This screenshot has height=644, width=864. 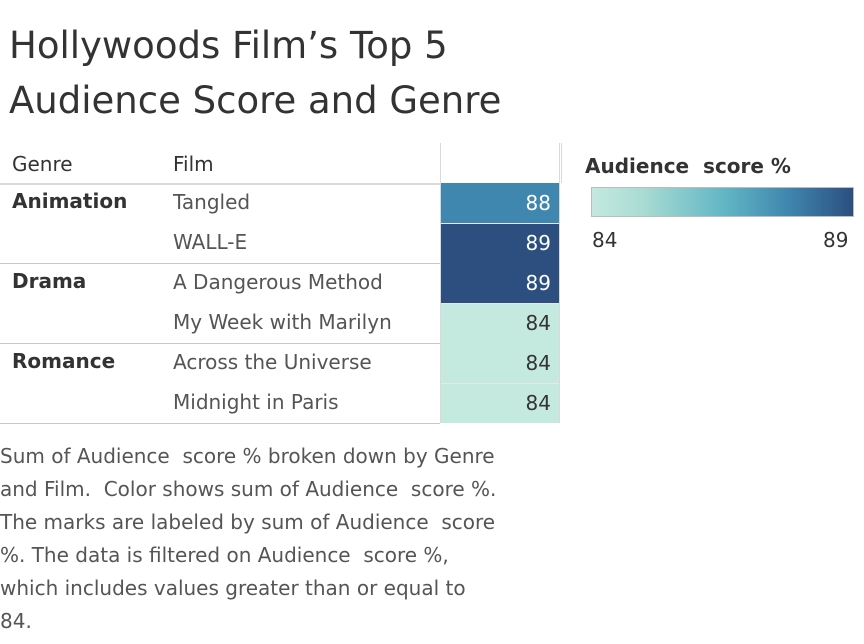 I want to click on legend-min-label: 84, so click(x=605, y=240).